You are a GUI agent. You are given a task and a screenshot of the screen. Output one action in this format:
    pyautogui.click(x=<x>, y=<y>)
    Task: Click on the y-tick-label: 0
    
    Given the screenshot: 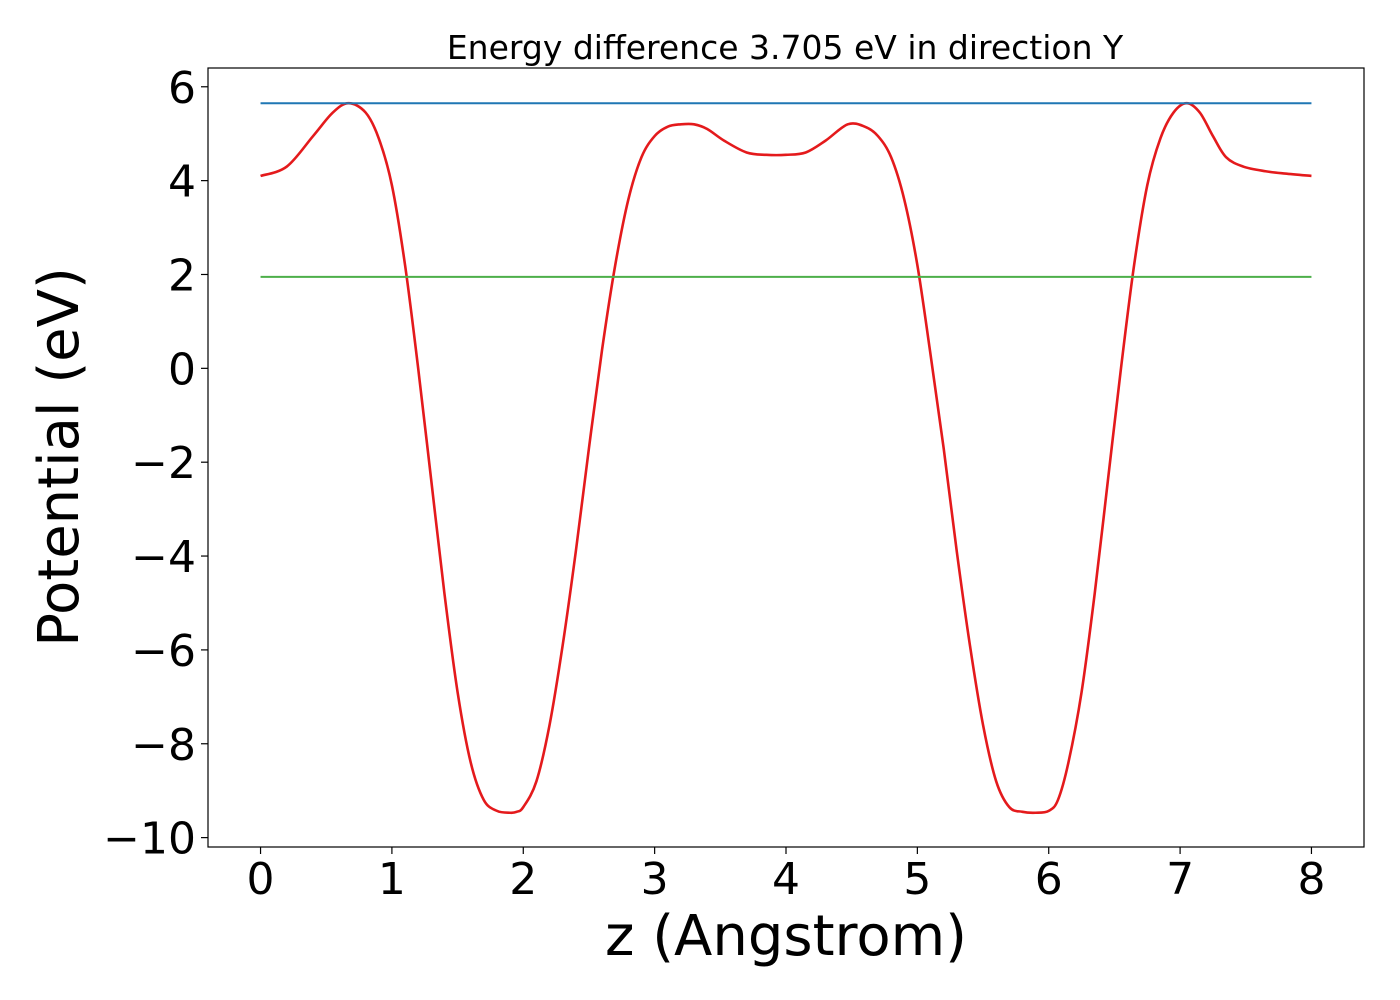 What is the action you would take?
    pyautogui.click(x=182, y=369)
    